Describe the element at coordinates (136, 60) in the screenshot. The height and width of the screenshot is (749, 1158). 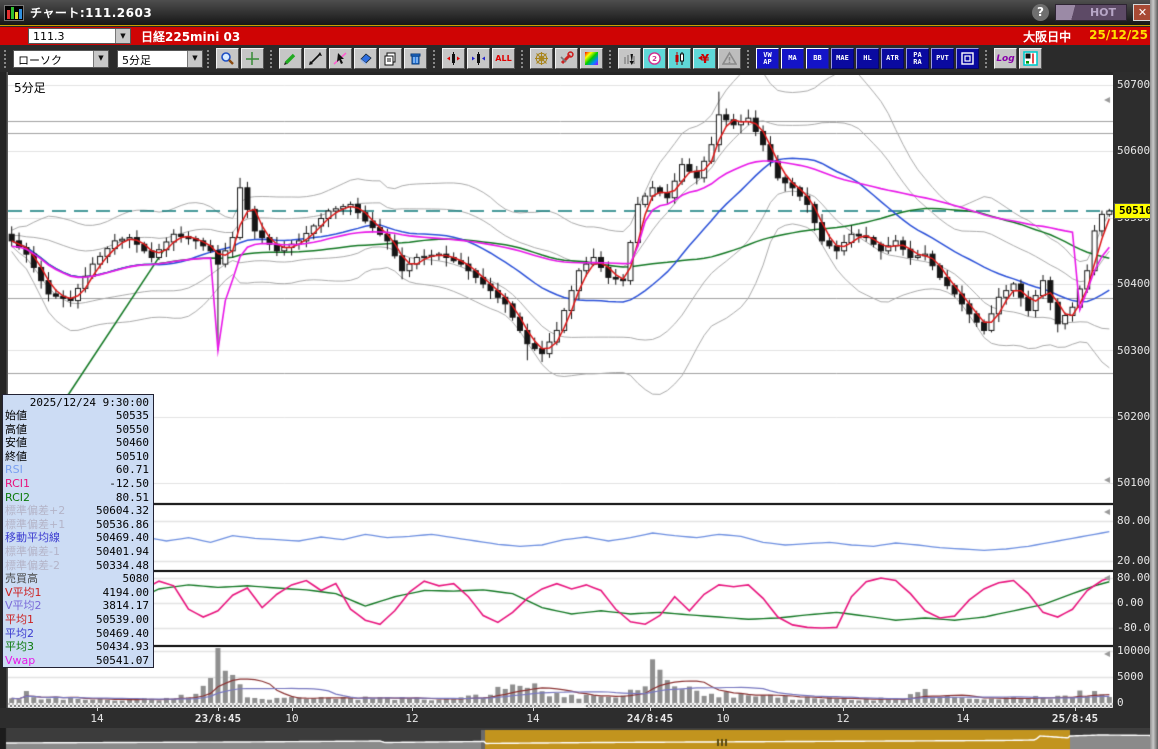
I see `timeframe-value: 5分足` at that location.